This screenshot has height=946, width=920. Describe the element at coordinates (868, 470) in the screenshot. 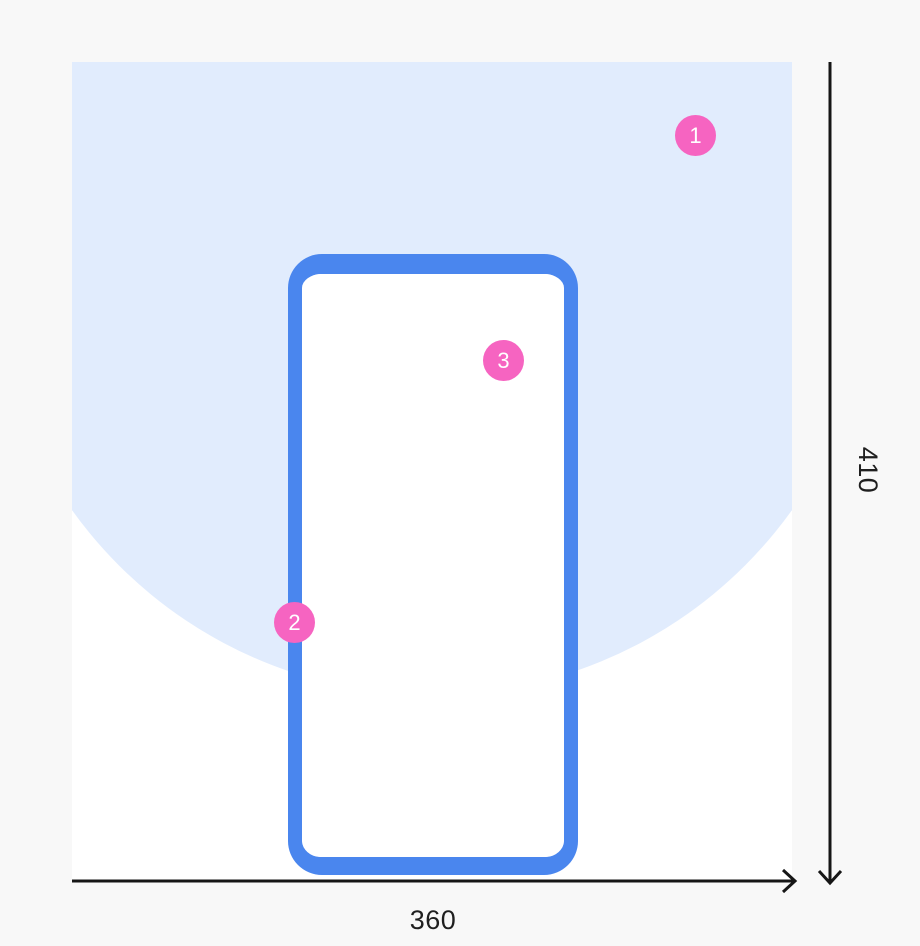

I see `height-dimension-label: 410` at that location.